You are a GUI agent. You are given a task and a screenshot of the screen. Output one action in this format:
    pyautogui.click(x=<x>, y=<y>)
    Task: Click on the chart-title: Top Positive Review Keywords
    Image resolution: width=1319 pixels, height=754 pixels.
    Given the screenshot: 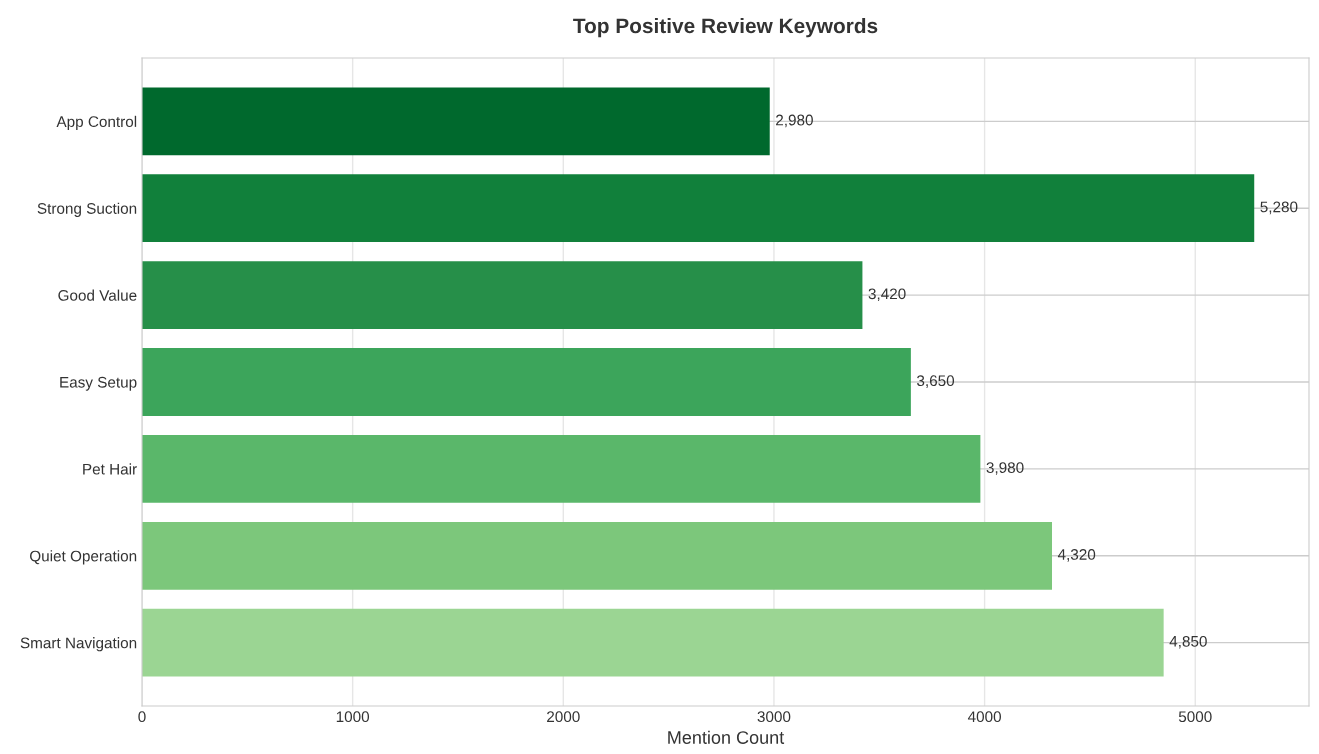 What is the action you would take?
    pyautogui.click(x=725, y=27)
    